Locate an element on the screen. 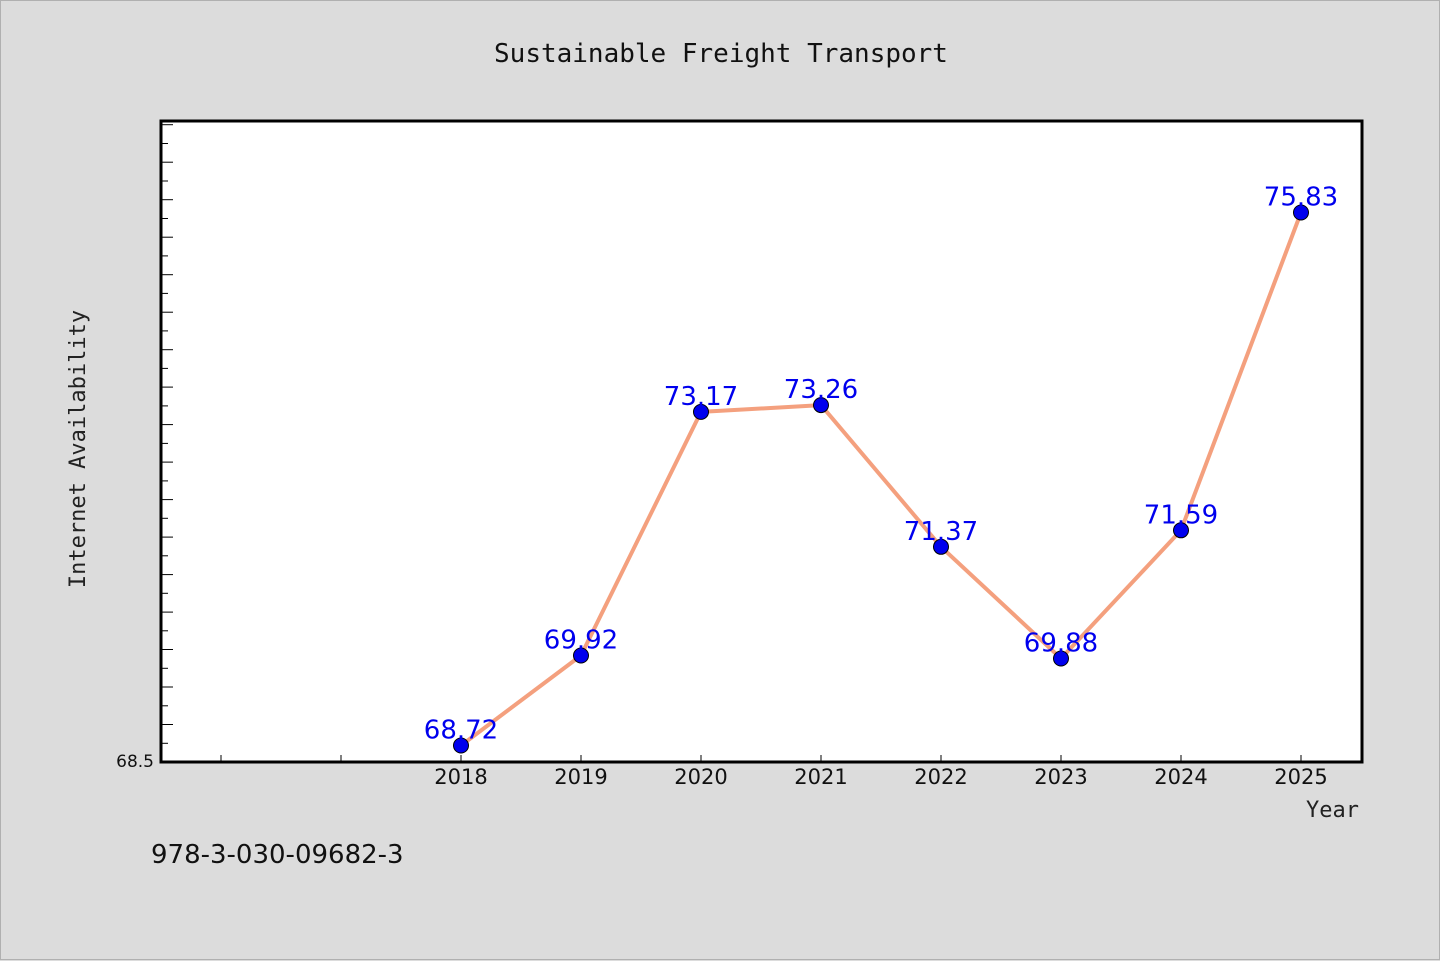 The image size is (1440, 961). x-tick-label: 2019 is located at coordinates (580, 777).